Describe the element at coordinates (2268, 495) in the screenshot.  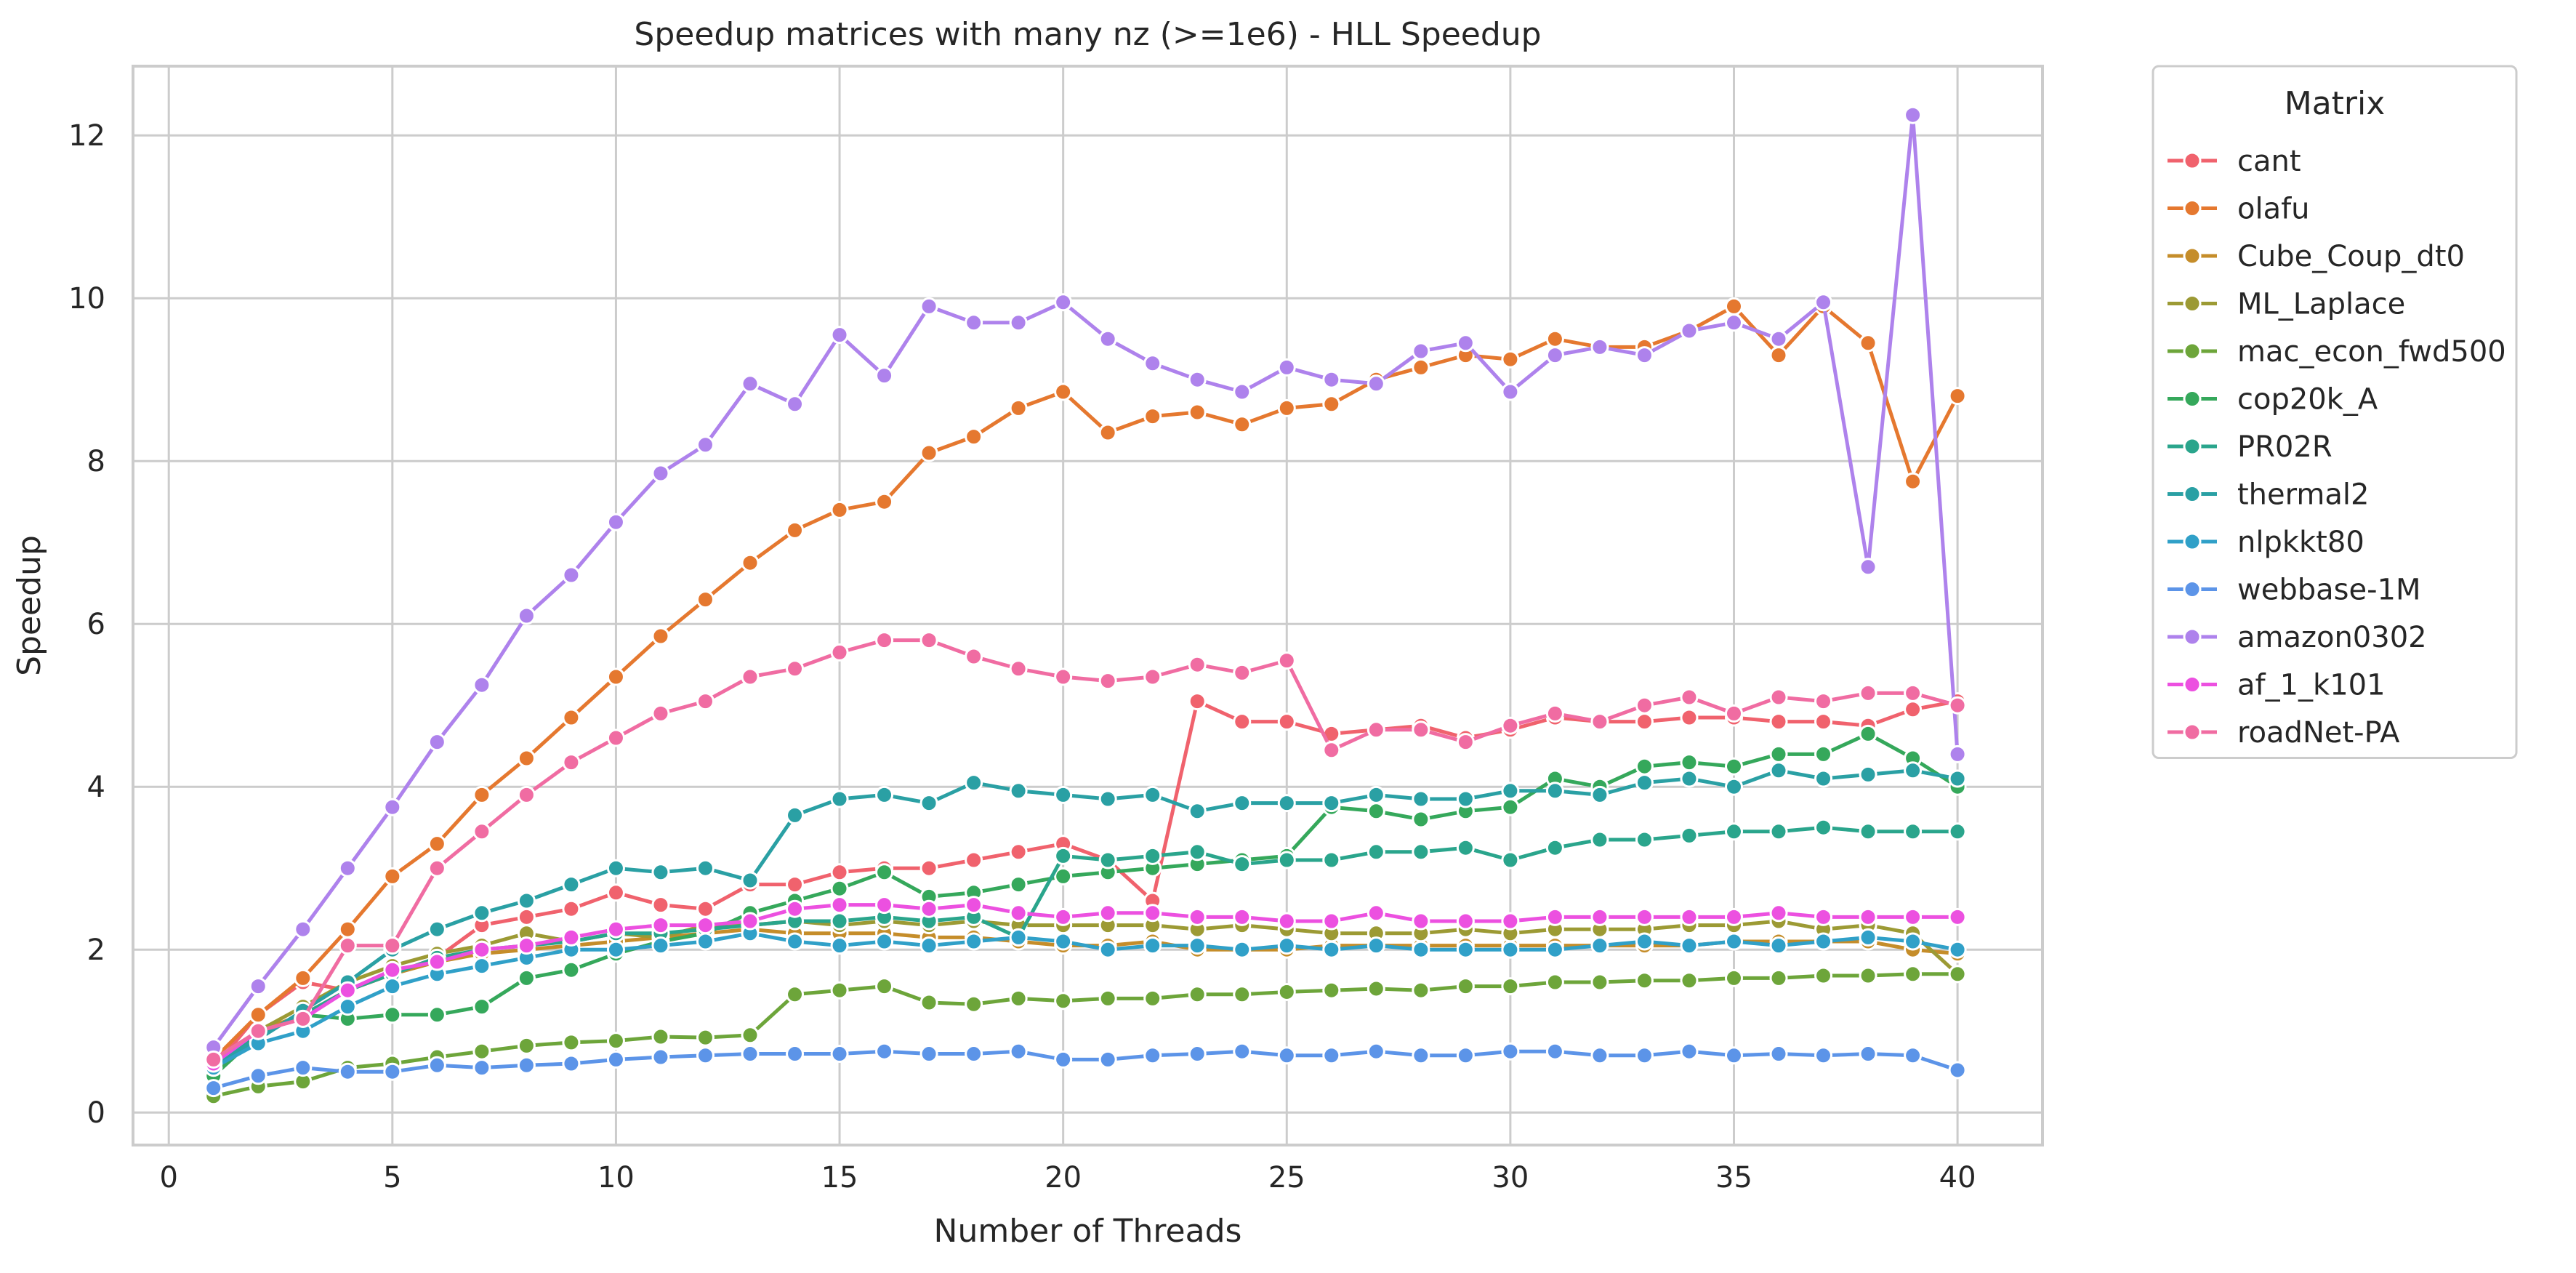
I see `legend-entry: thermal2` at that location.